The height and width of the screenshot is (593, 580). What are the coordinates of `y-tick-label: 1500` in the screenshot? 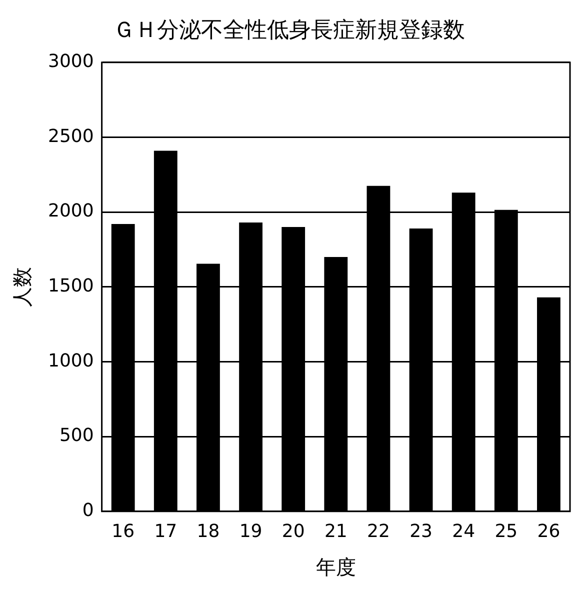 It's located at (71, 286).